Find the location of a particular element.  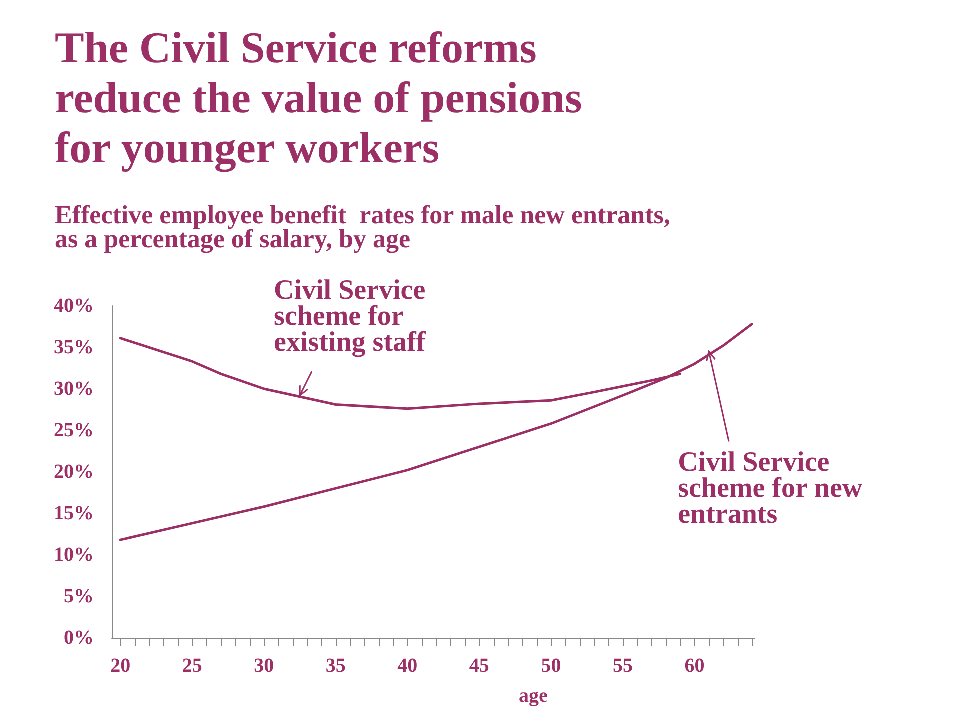

y-tick-label: 15% is located at coordinates (74, 513).